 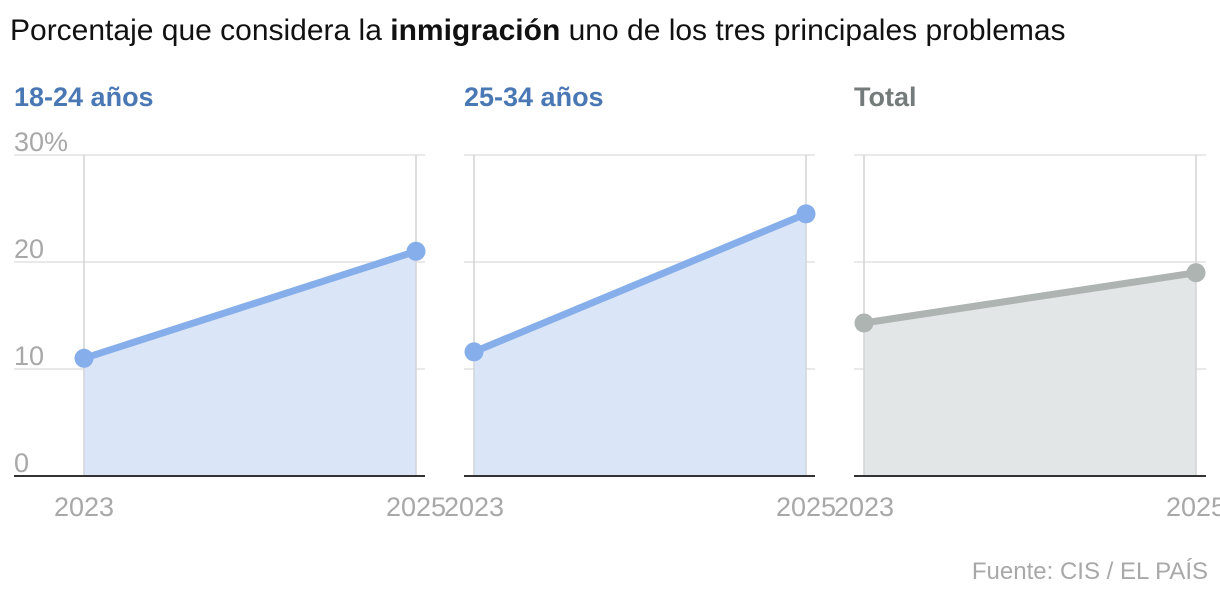 I want to click on y-tick-label: 20, so click(x=29, y=249).